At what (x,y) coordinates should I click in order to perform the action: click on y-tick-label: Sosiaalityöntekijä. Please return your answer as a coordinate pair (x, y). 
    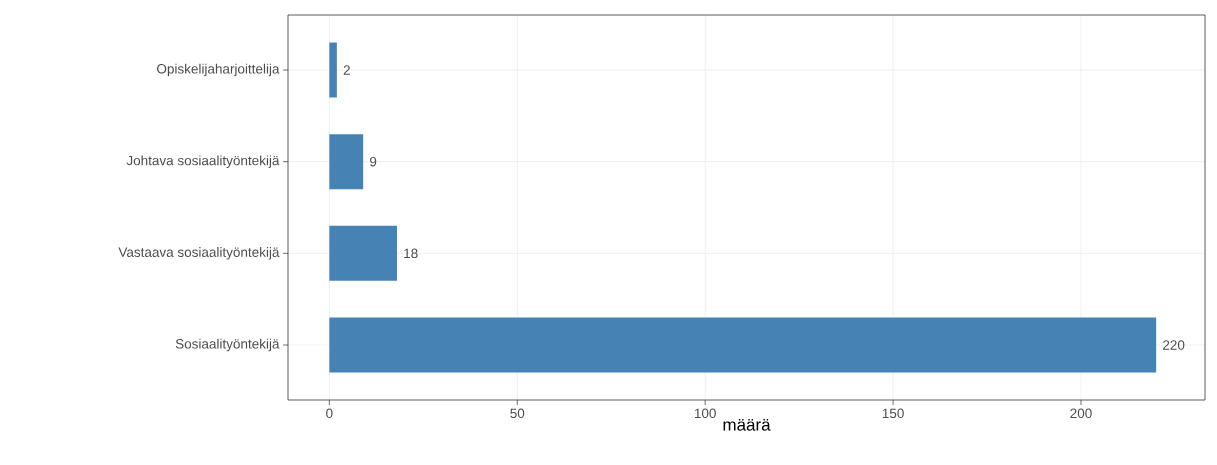
    Looking at the image, I should click on (227, 345).